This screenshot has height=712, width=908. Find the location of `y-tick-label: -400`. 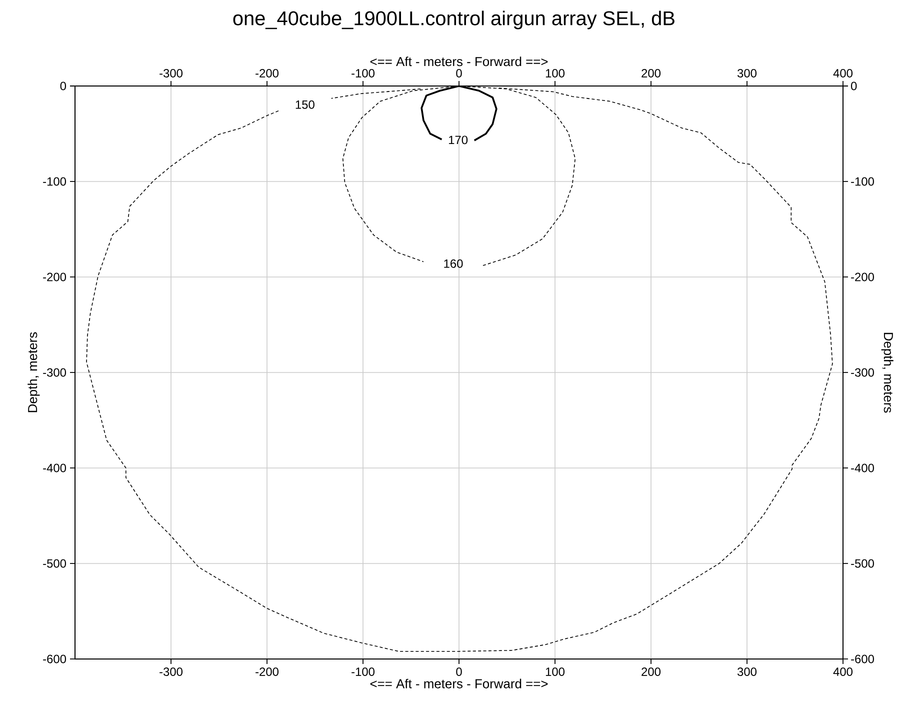

y-tick-label: -400 is located at coordinates (54, 468).